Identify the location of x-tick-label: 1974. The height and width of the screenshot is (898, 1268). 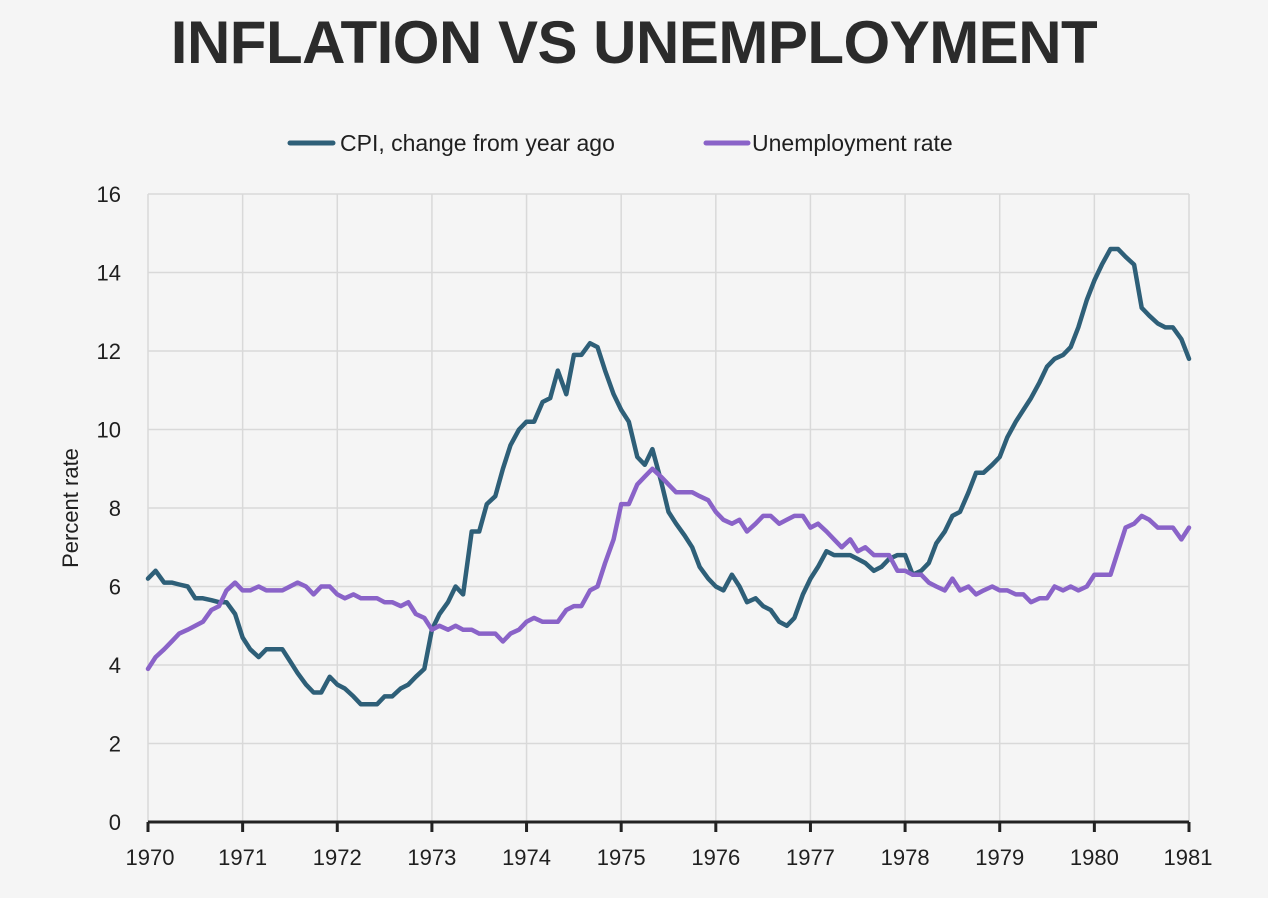
(526, 857).